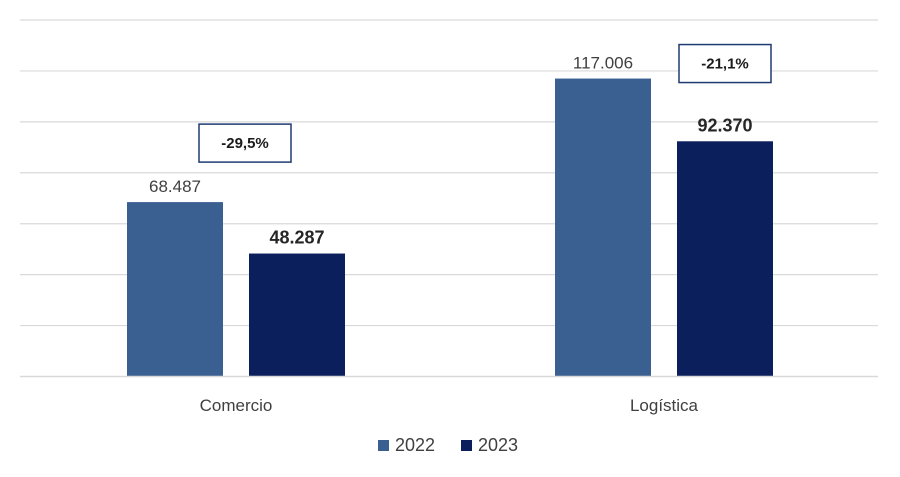 Image resolution: width=900 pixels, height=477 pixels. I want to click on bar-2023-logística, so click(725, 259).